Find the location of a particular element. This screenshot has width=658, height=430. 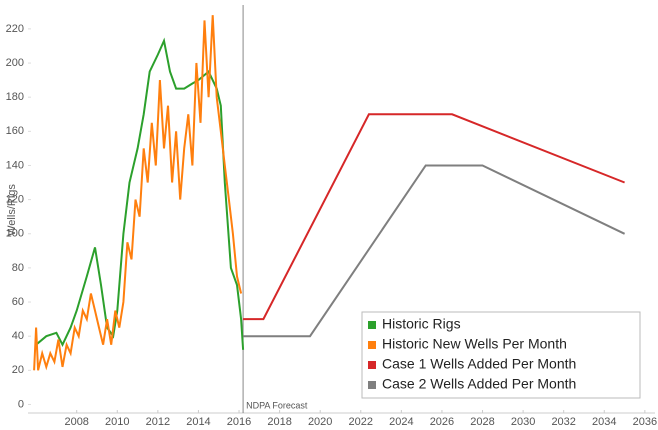

x-tick-label: 2026 is located at coordinates (442, 422).